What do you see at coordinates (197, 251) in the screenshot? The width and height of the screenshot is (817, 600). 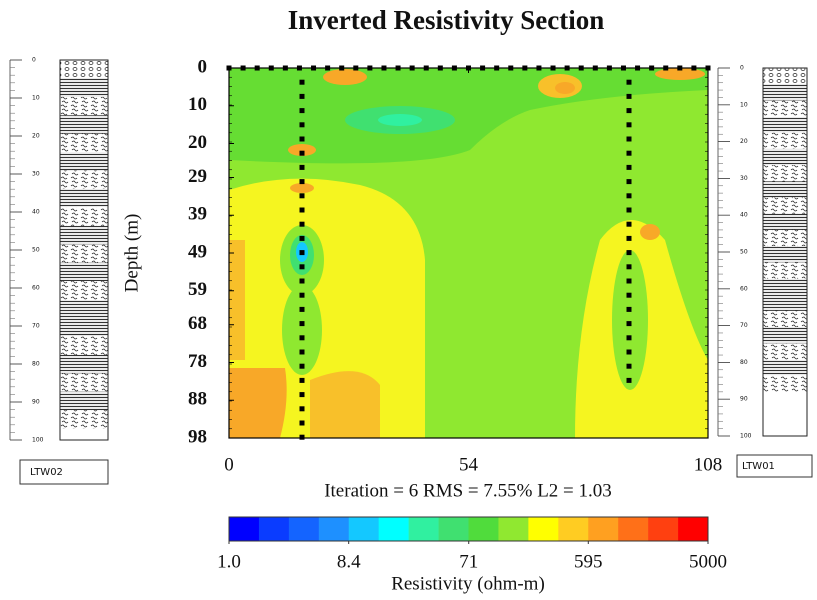 I see `y-tick-label: 49` at bounding box center [197, 251].